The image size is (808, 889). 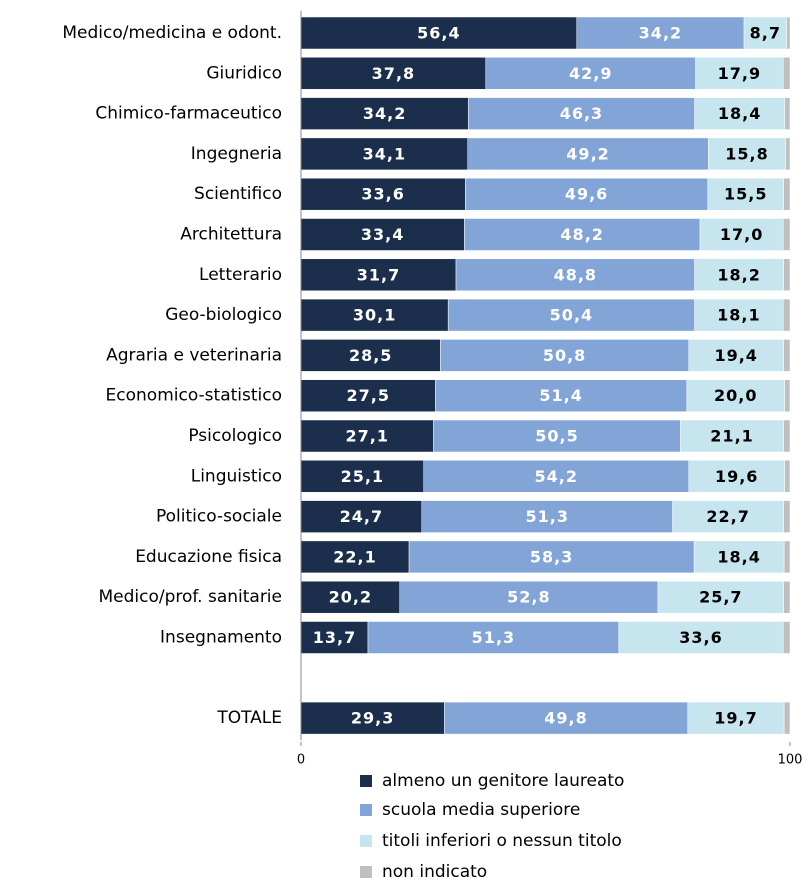 I want to click on value-label: 49,2, so click(x=587, y=153).